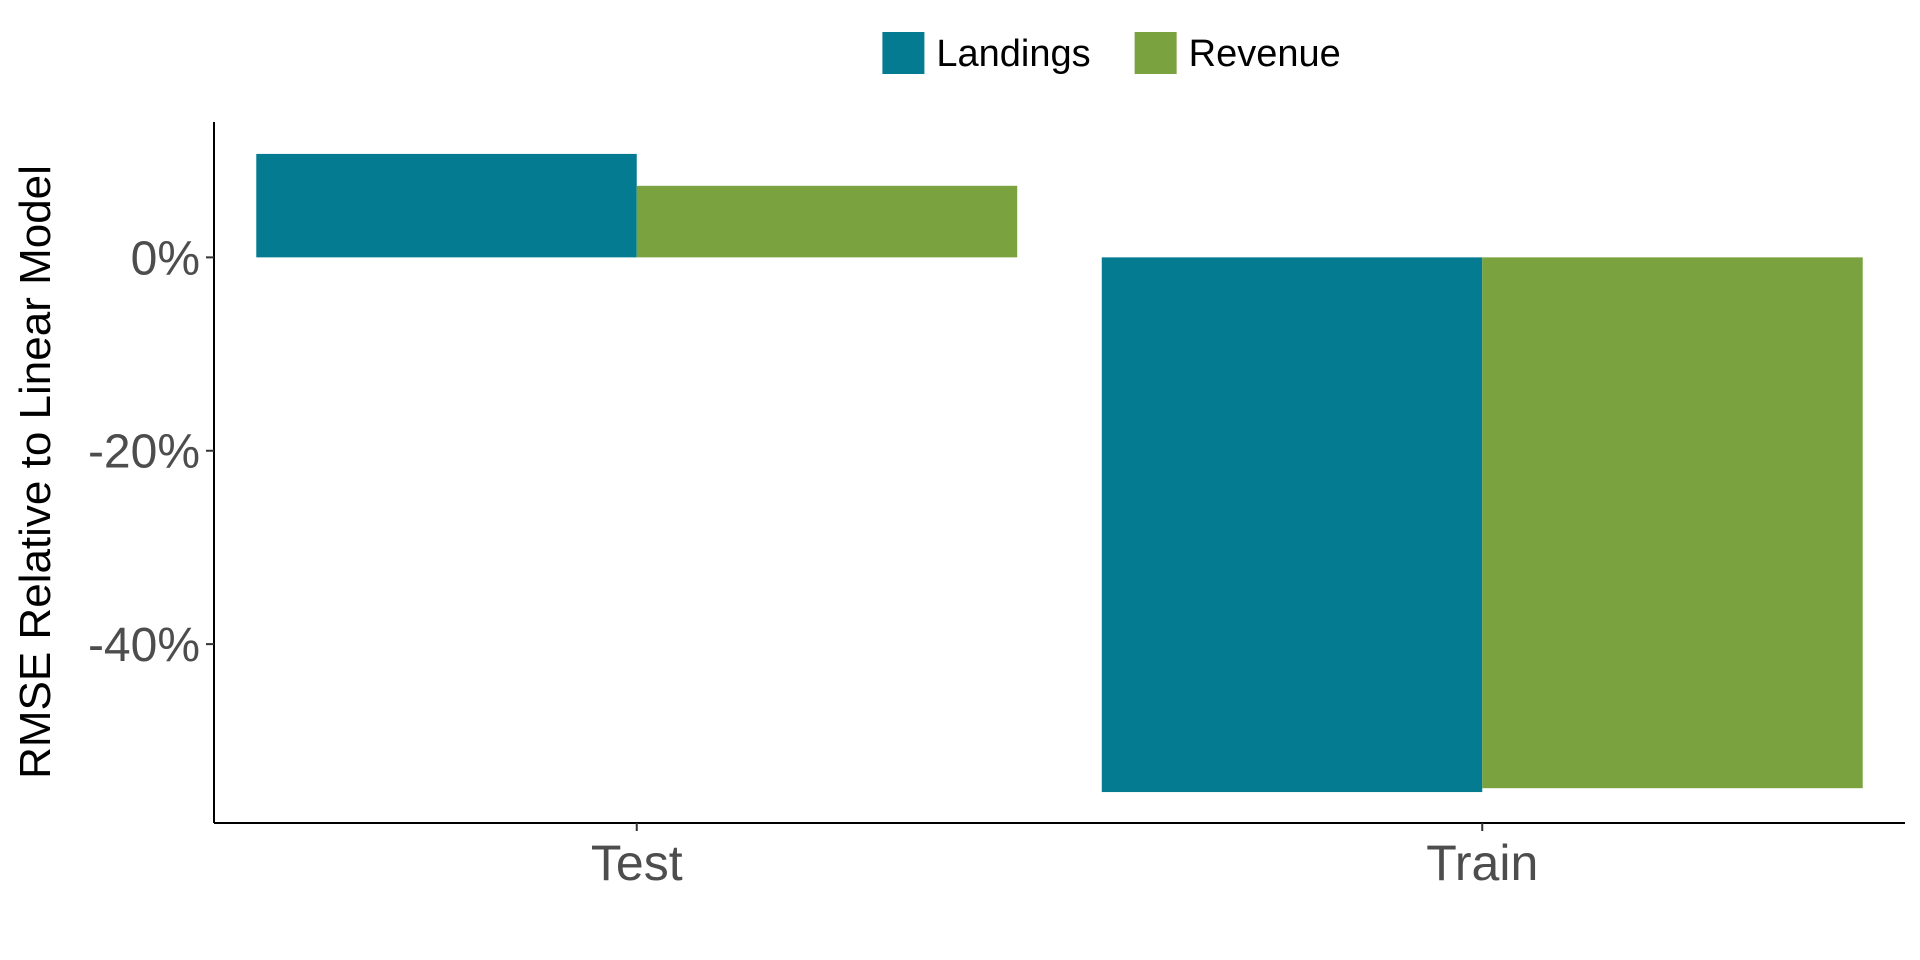 Image resolution: width=1920 pixels, height=960 pixels. I want to click on y-tick-label: -20%, so click(144, 452).